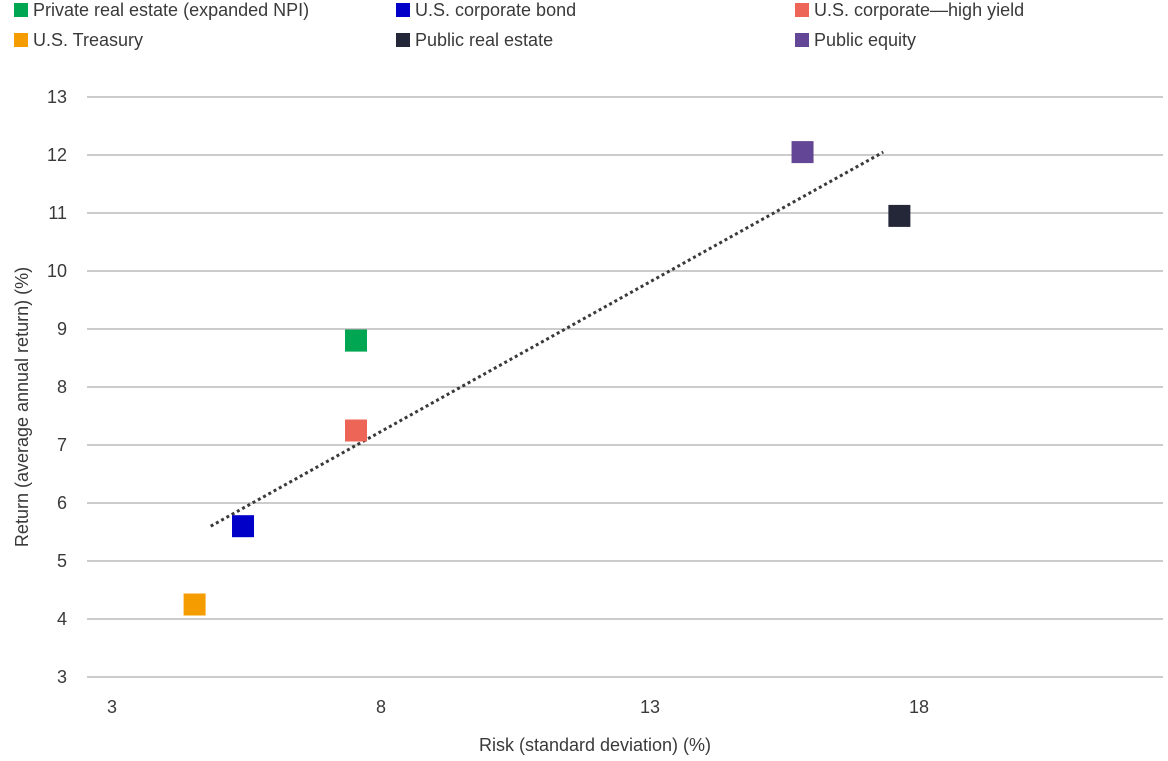 Image resolution: width=1168 pixels, height=761 pixels. What do you see at coordinates (518, 707) in the screenshot?
I see `x-tick-labels: 38131823` at bounding box center [518, 707].